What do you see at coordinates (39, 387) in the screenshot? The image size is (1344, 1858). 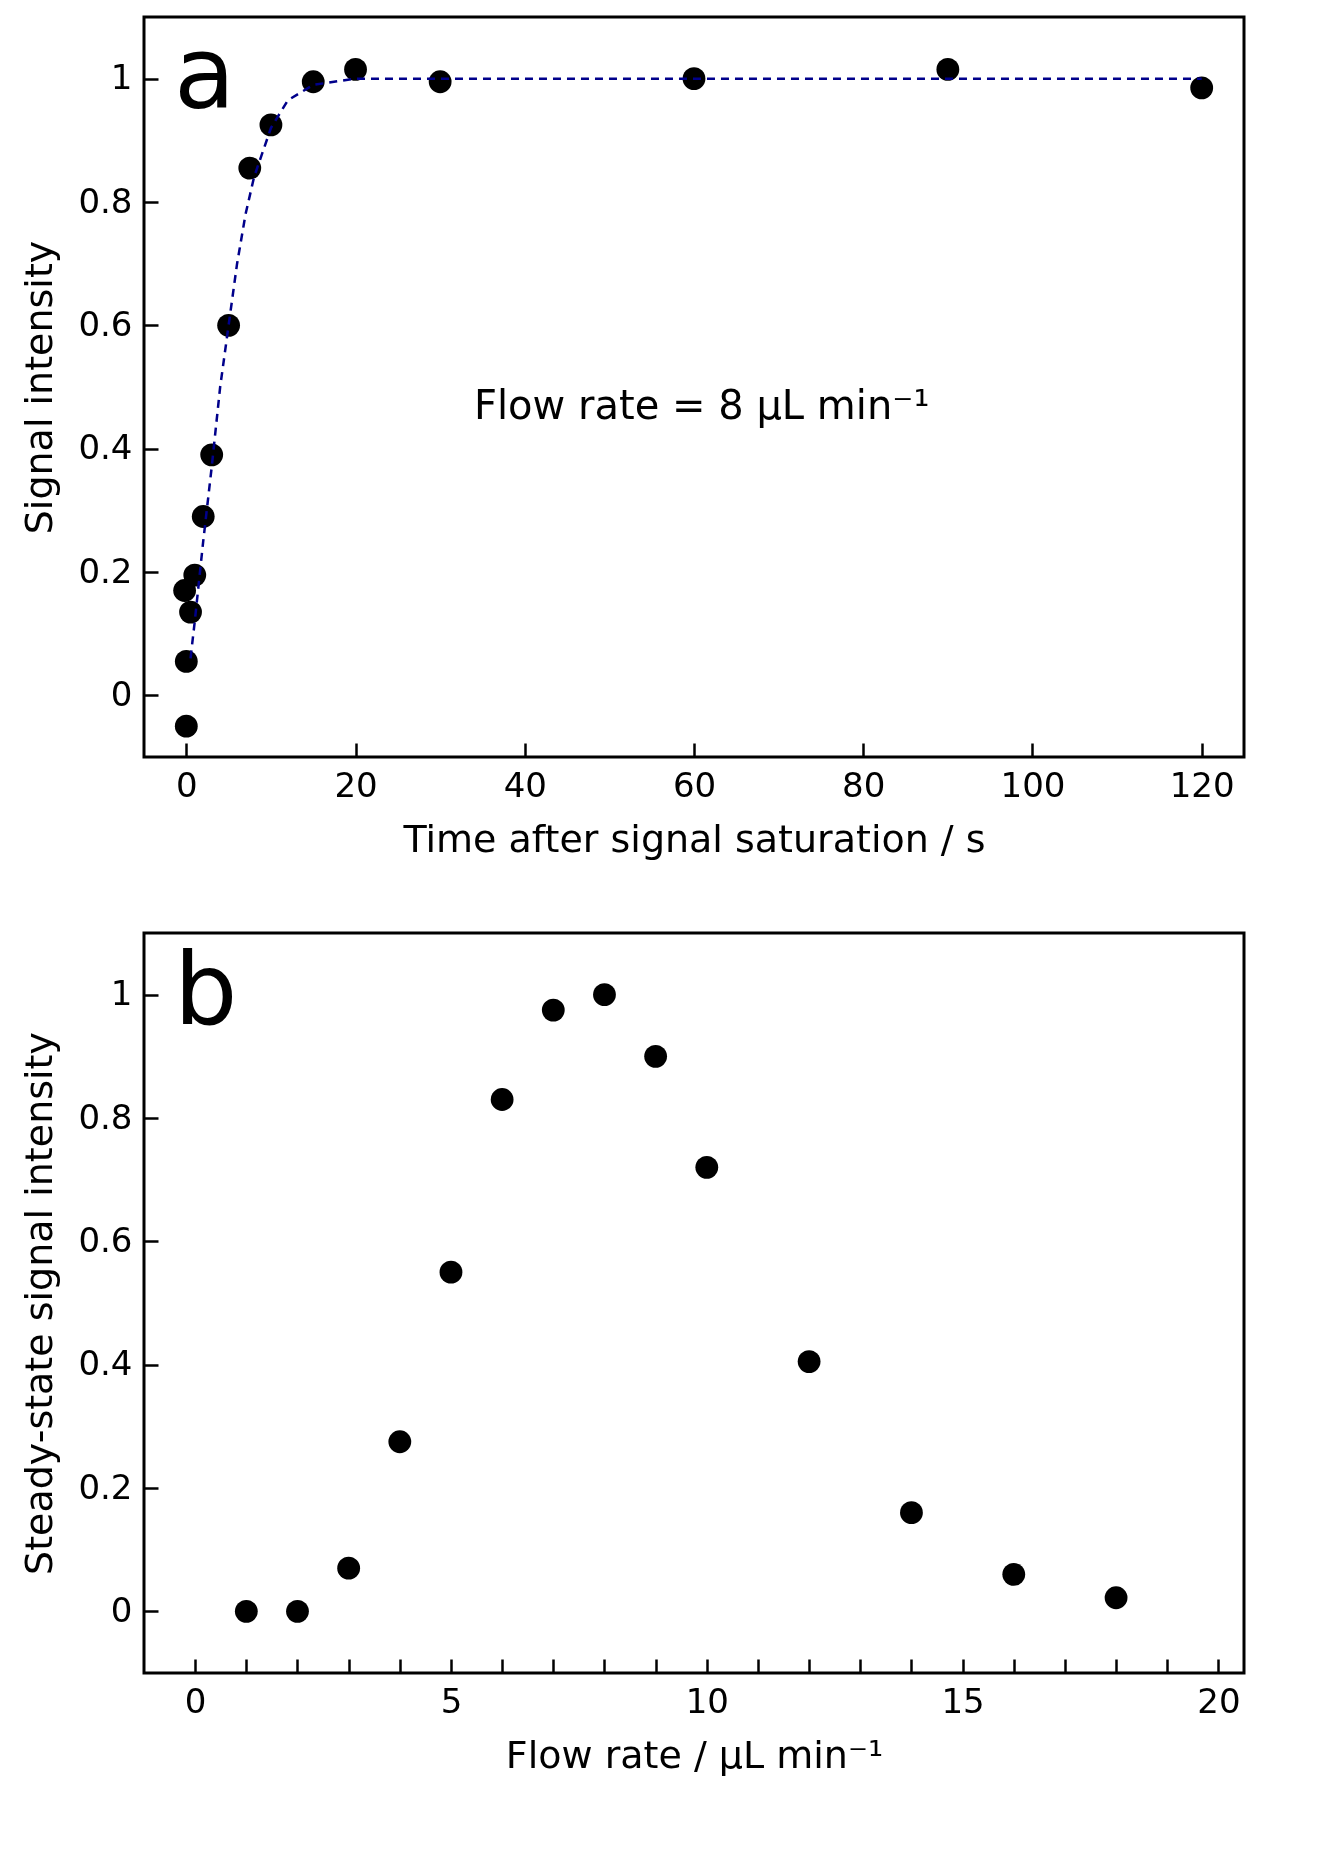 I see `y-axis-title: Signal intensity` at bounding box center [39, 387].